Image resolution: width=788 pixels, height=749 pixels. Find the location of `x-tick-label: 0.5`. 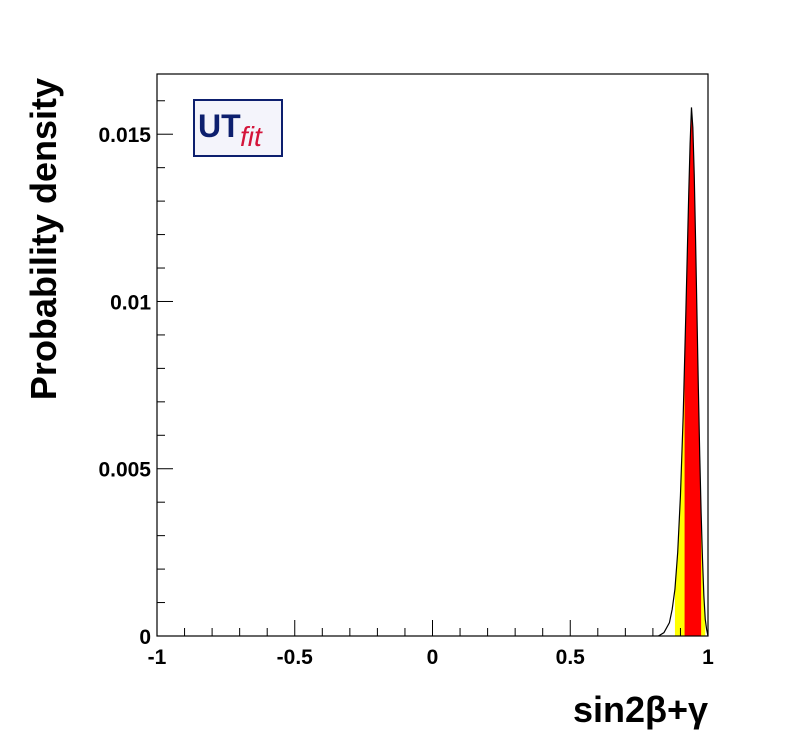

x-tick-label: 0.5 is located at coordinates (571, 657).